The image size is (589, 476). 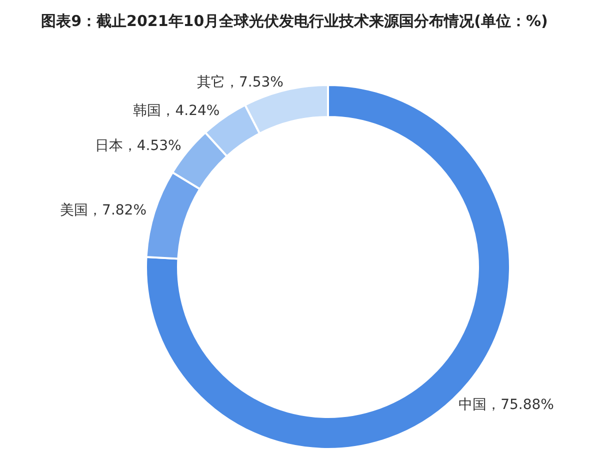 What do you see at coordinates (294, 21) in the screenshot?
I see `chart-title: 图表9：截止2021年10月全球光伏发电行业技术来源国分布情况(单位：%)` at bounding box center [294, 21].